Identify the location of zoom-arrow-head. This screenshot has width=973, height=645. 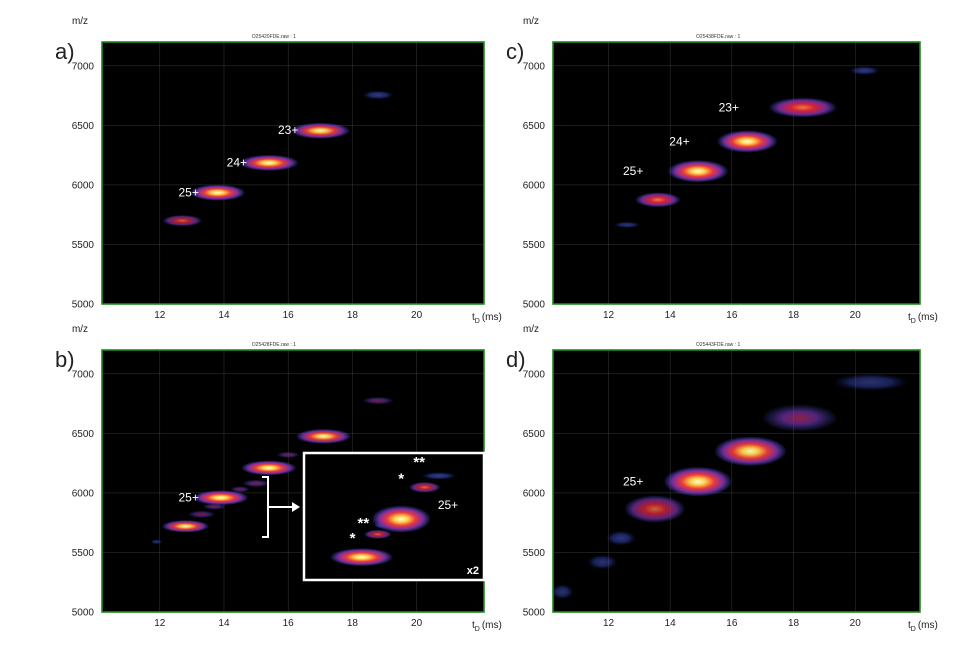
(296, 507).